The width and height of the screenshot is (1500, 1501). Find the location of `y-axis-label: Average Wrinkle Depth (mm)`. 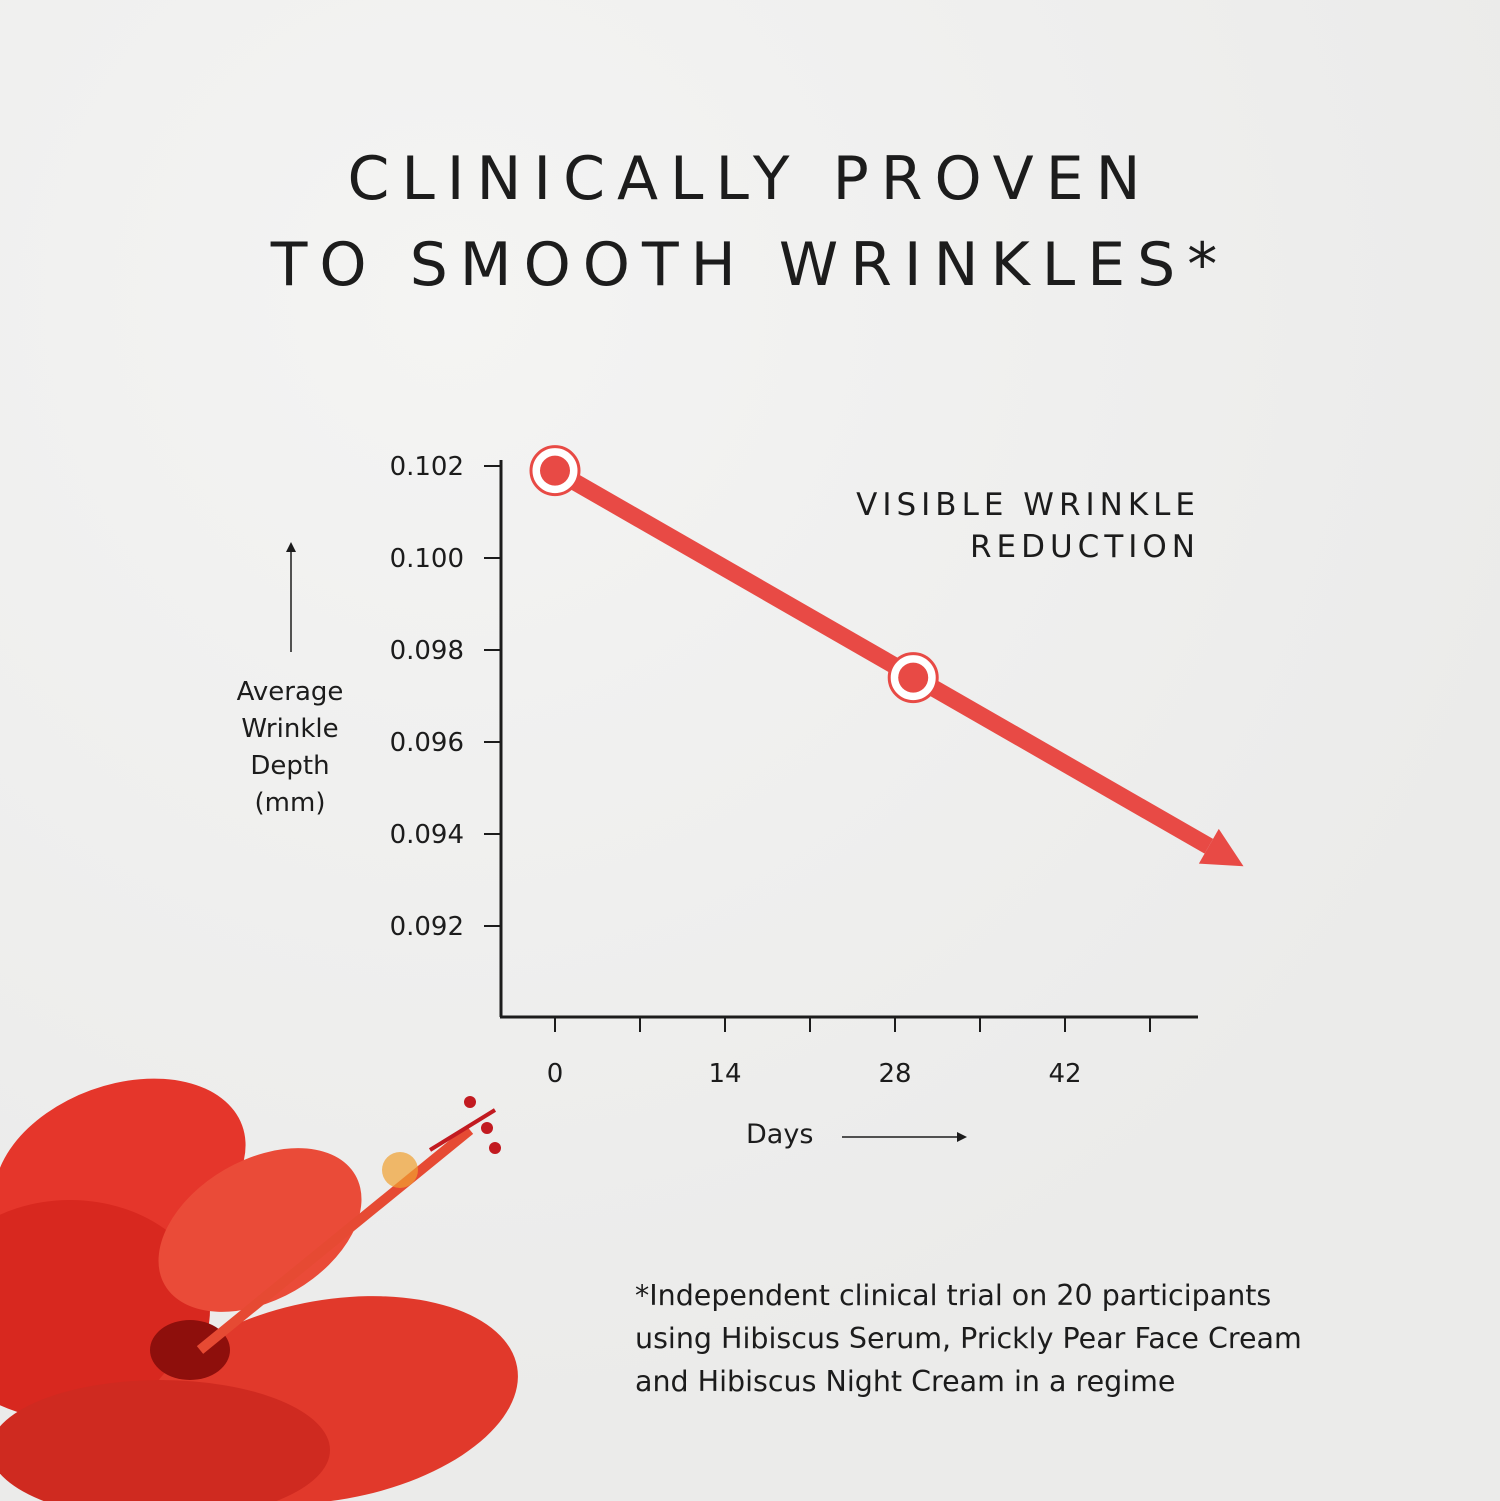

y-axis-label: Average Wrinkle Depth (mm) is located at coordinates (290, 748).